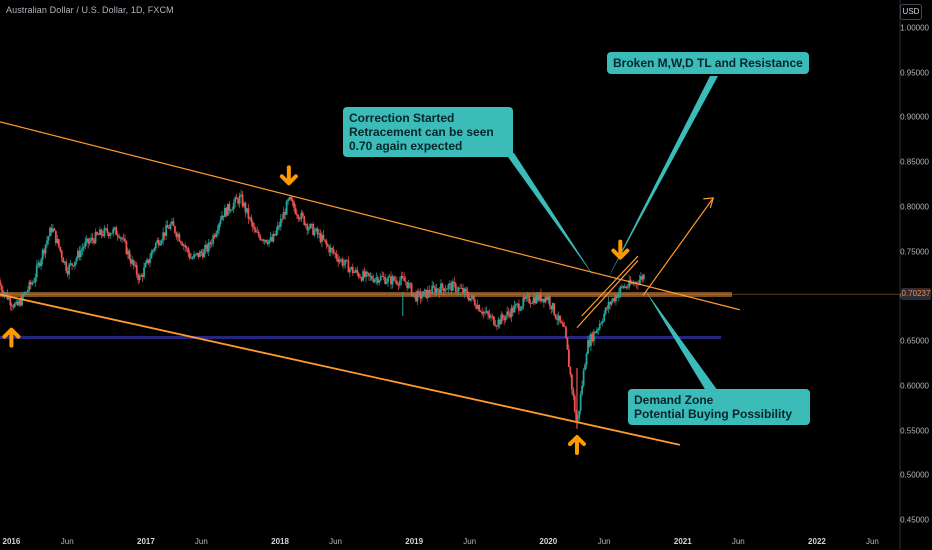  What do you see at coordinates (682, 541) in the screenshot?
I see `time-tick-label: 2021` at bounding box center [682, 541].